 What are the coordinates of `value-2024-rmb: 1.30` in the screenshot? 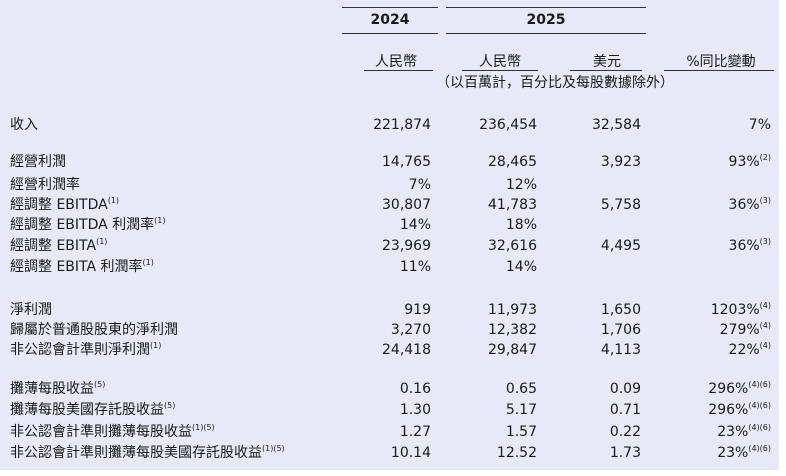 It's located at (415, 410).